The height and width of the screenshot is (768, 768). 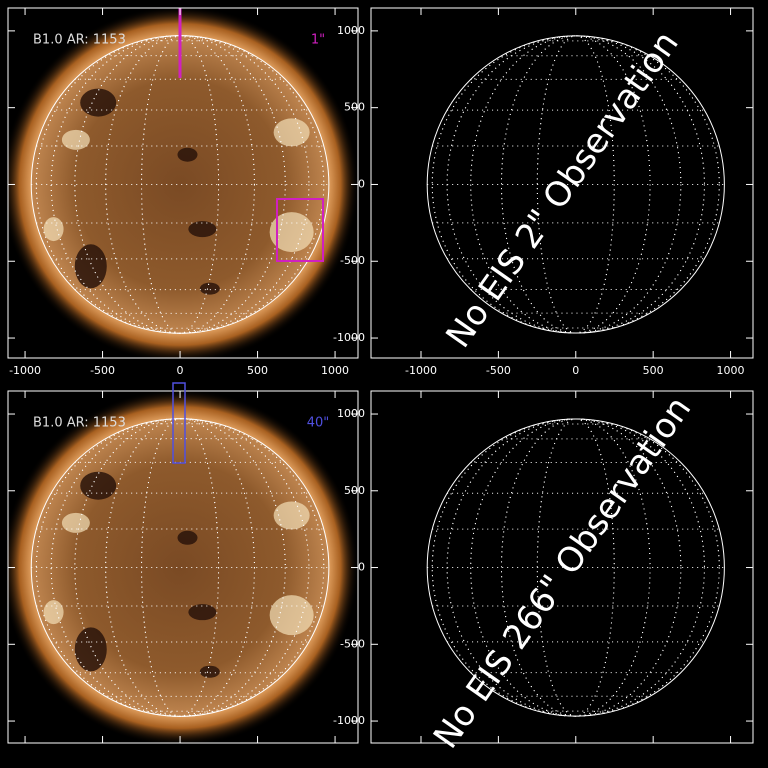 What do you see at coordinates (318, 423) in the screenshot?
I see `slit-tag: 40"` at bounding box center [318, 423].